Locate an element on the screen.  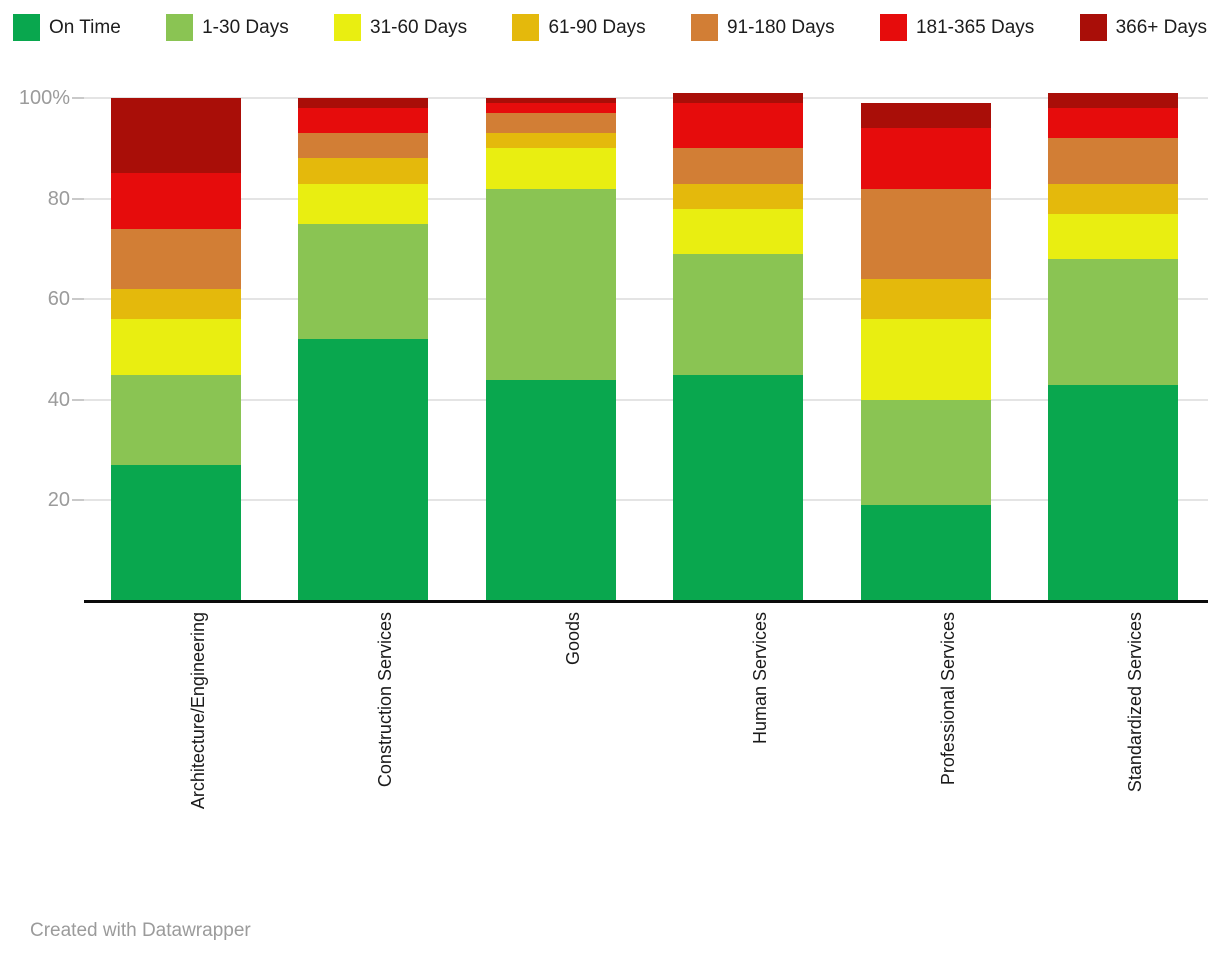
legend-item-366-days: 366+ Days is located at coordinates (1143, 27).